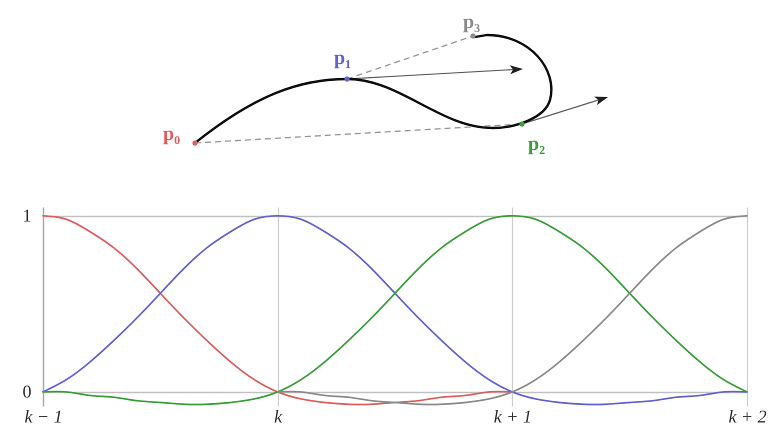 The image size is (781, 425). I want to click on text: p₃, so click(471, 22).